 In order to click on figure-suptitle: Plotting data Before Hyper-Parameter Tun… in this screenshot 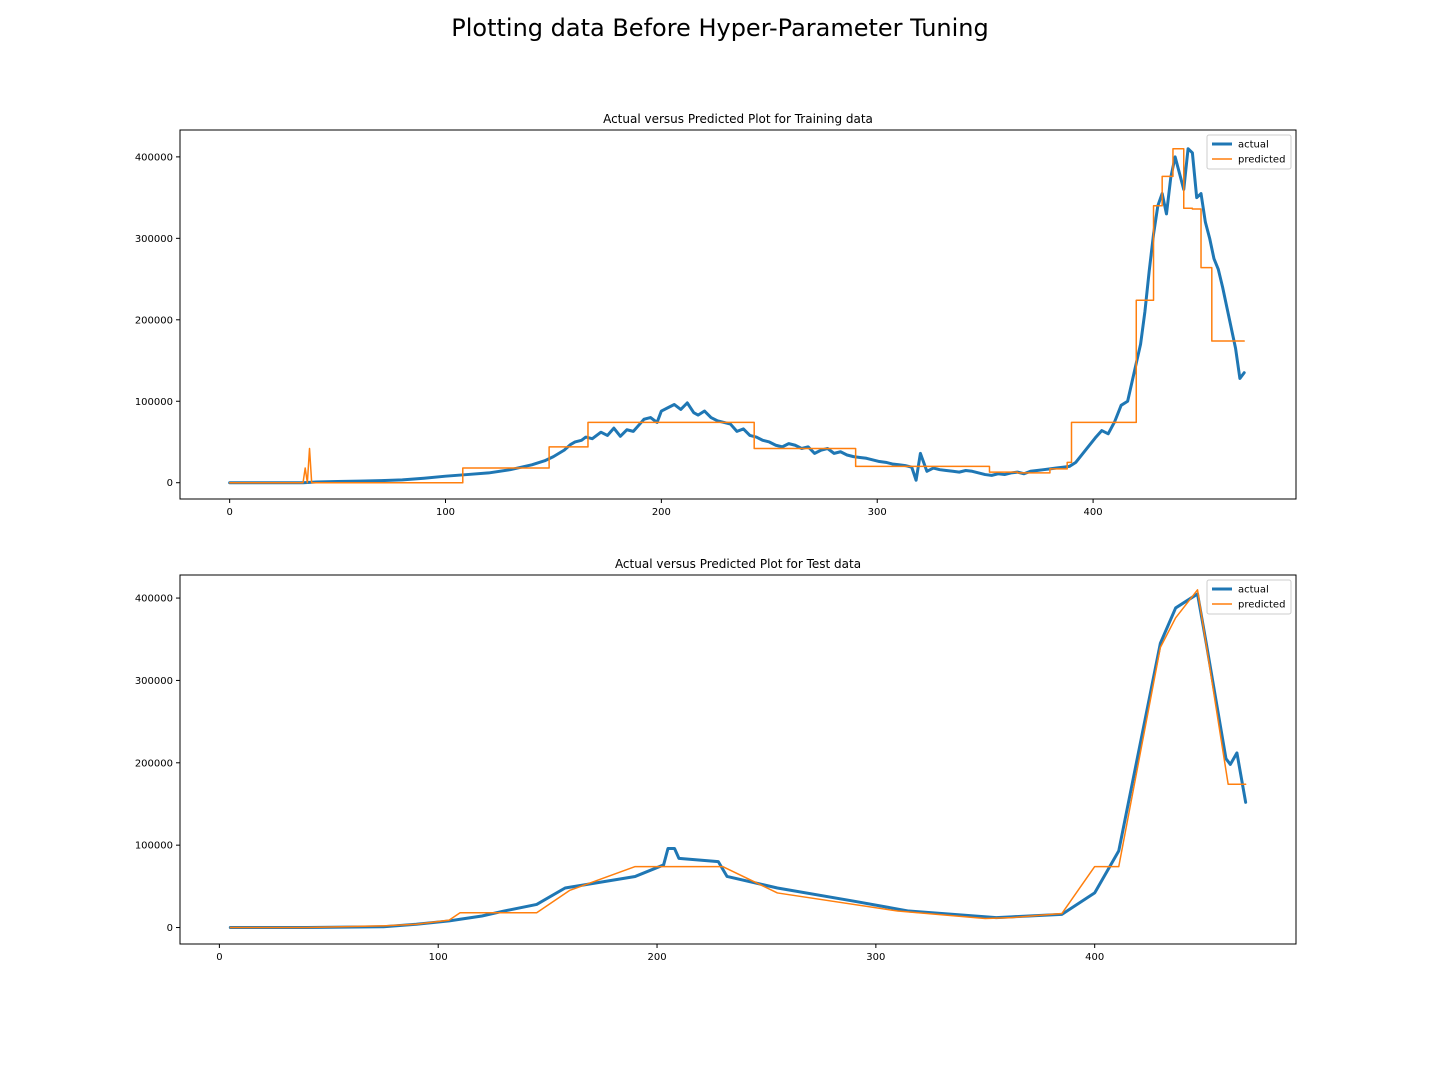, I will do `click(720, 28)`.